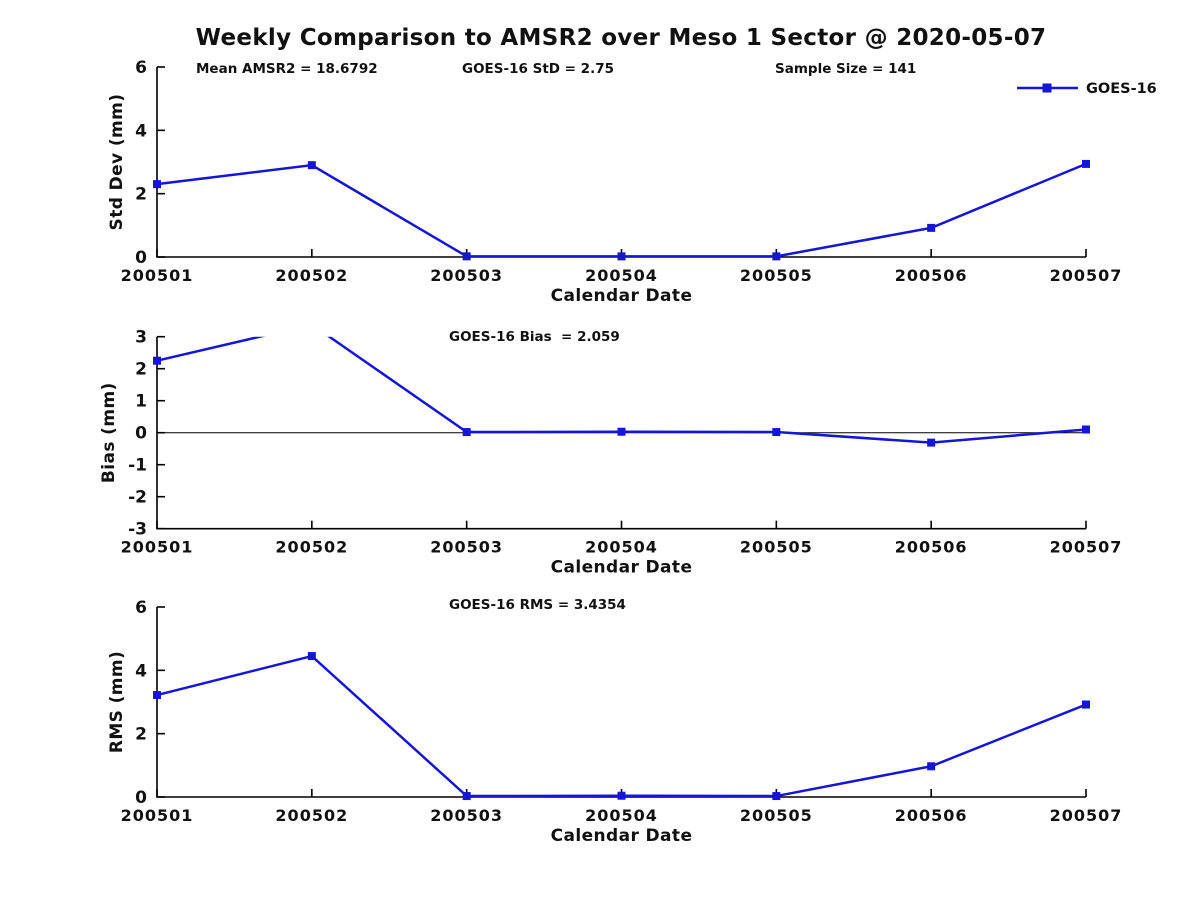 The height and width of the screenshot is (900, 1200). Describe the element at coordinates (137, 498) in the screenshot. I see `y-tick-label: -2` at that location.